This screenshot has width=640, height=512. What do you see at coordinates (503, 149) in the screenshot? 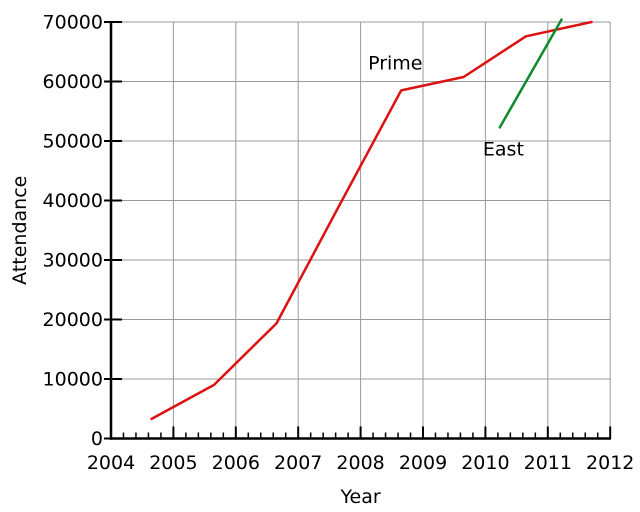
I see `series-label-east: East` at bounding box center [503, 149].